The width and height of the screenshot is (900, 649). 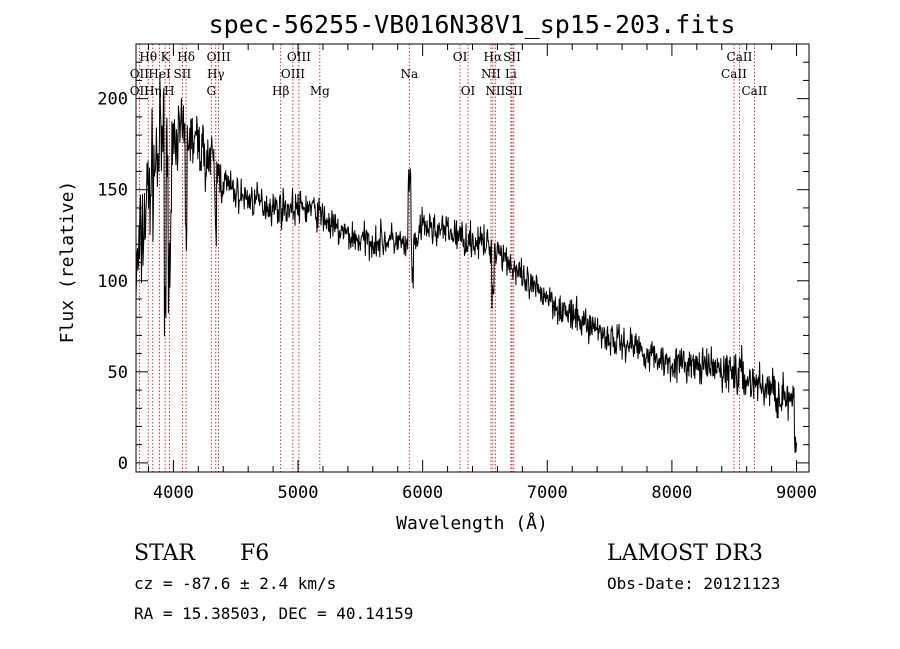 I want to click on redshift-velocity: cz = -87.6 ± 2.4 km/s, so click(x=235, y=583).